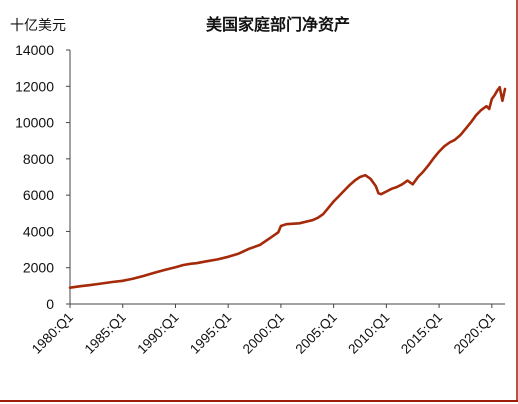  Describe the element at coordinates (278, 24) in the screenshot. I see `chart-title: 美国家庭部门净资产` at that location.